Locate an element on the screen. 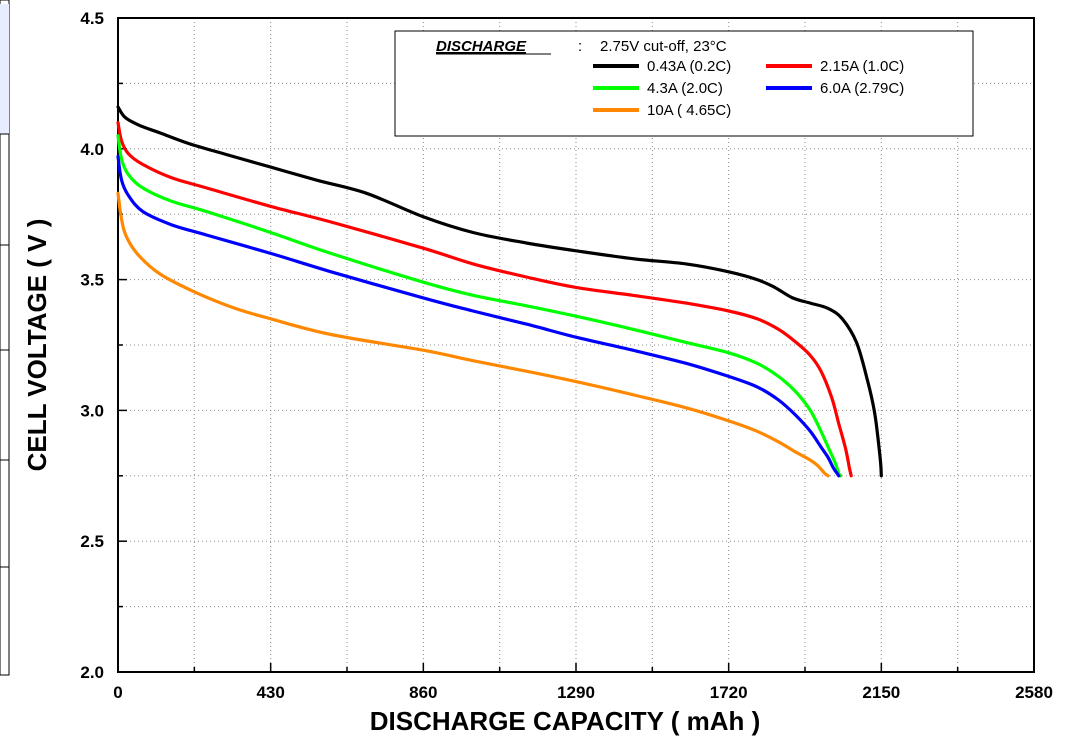 The image size is (1075, 736). x-tick-label: 1290 is located at coordinates (576, 692).